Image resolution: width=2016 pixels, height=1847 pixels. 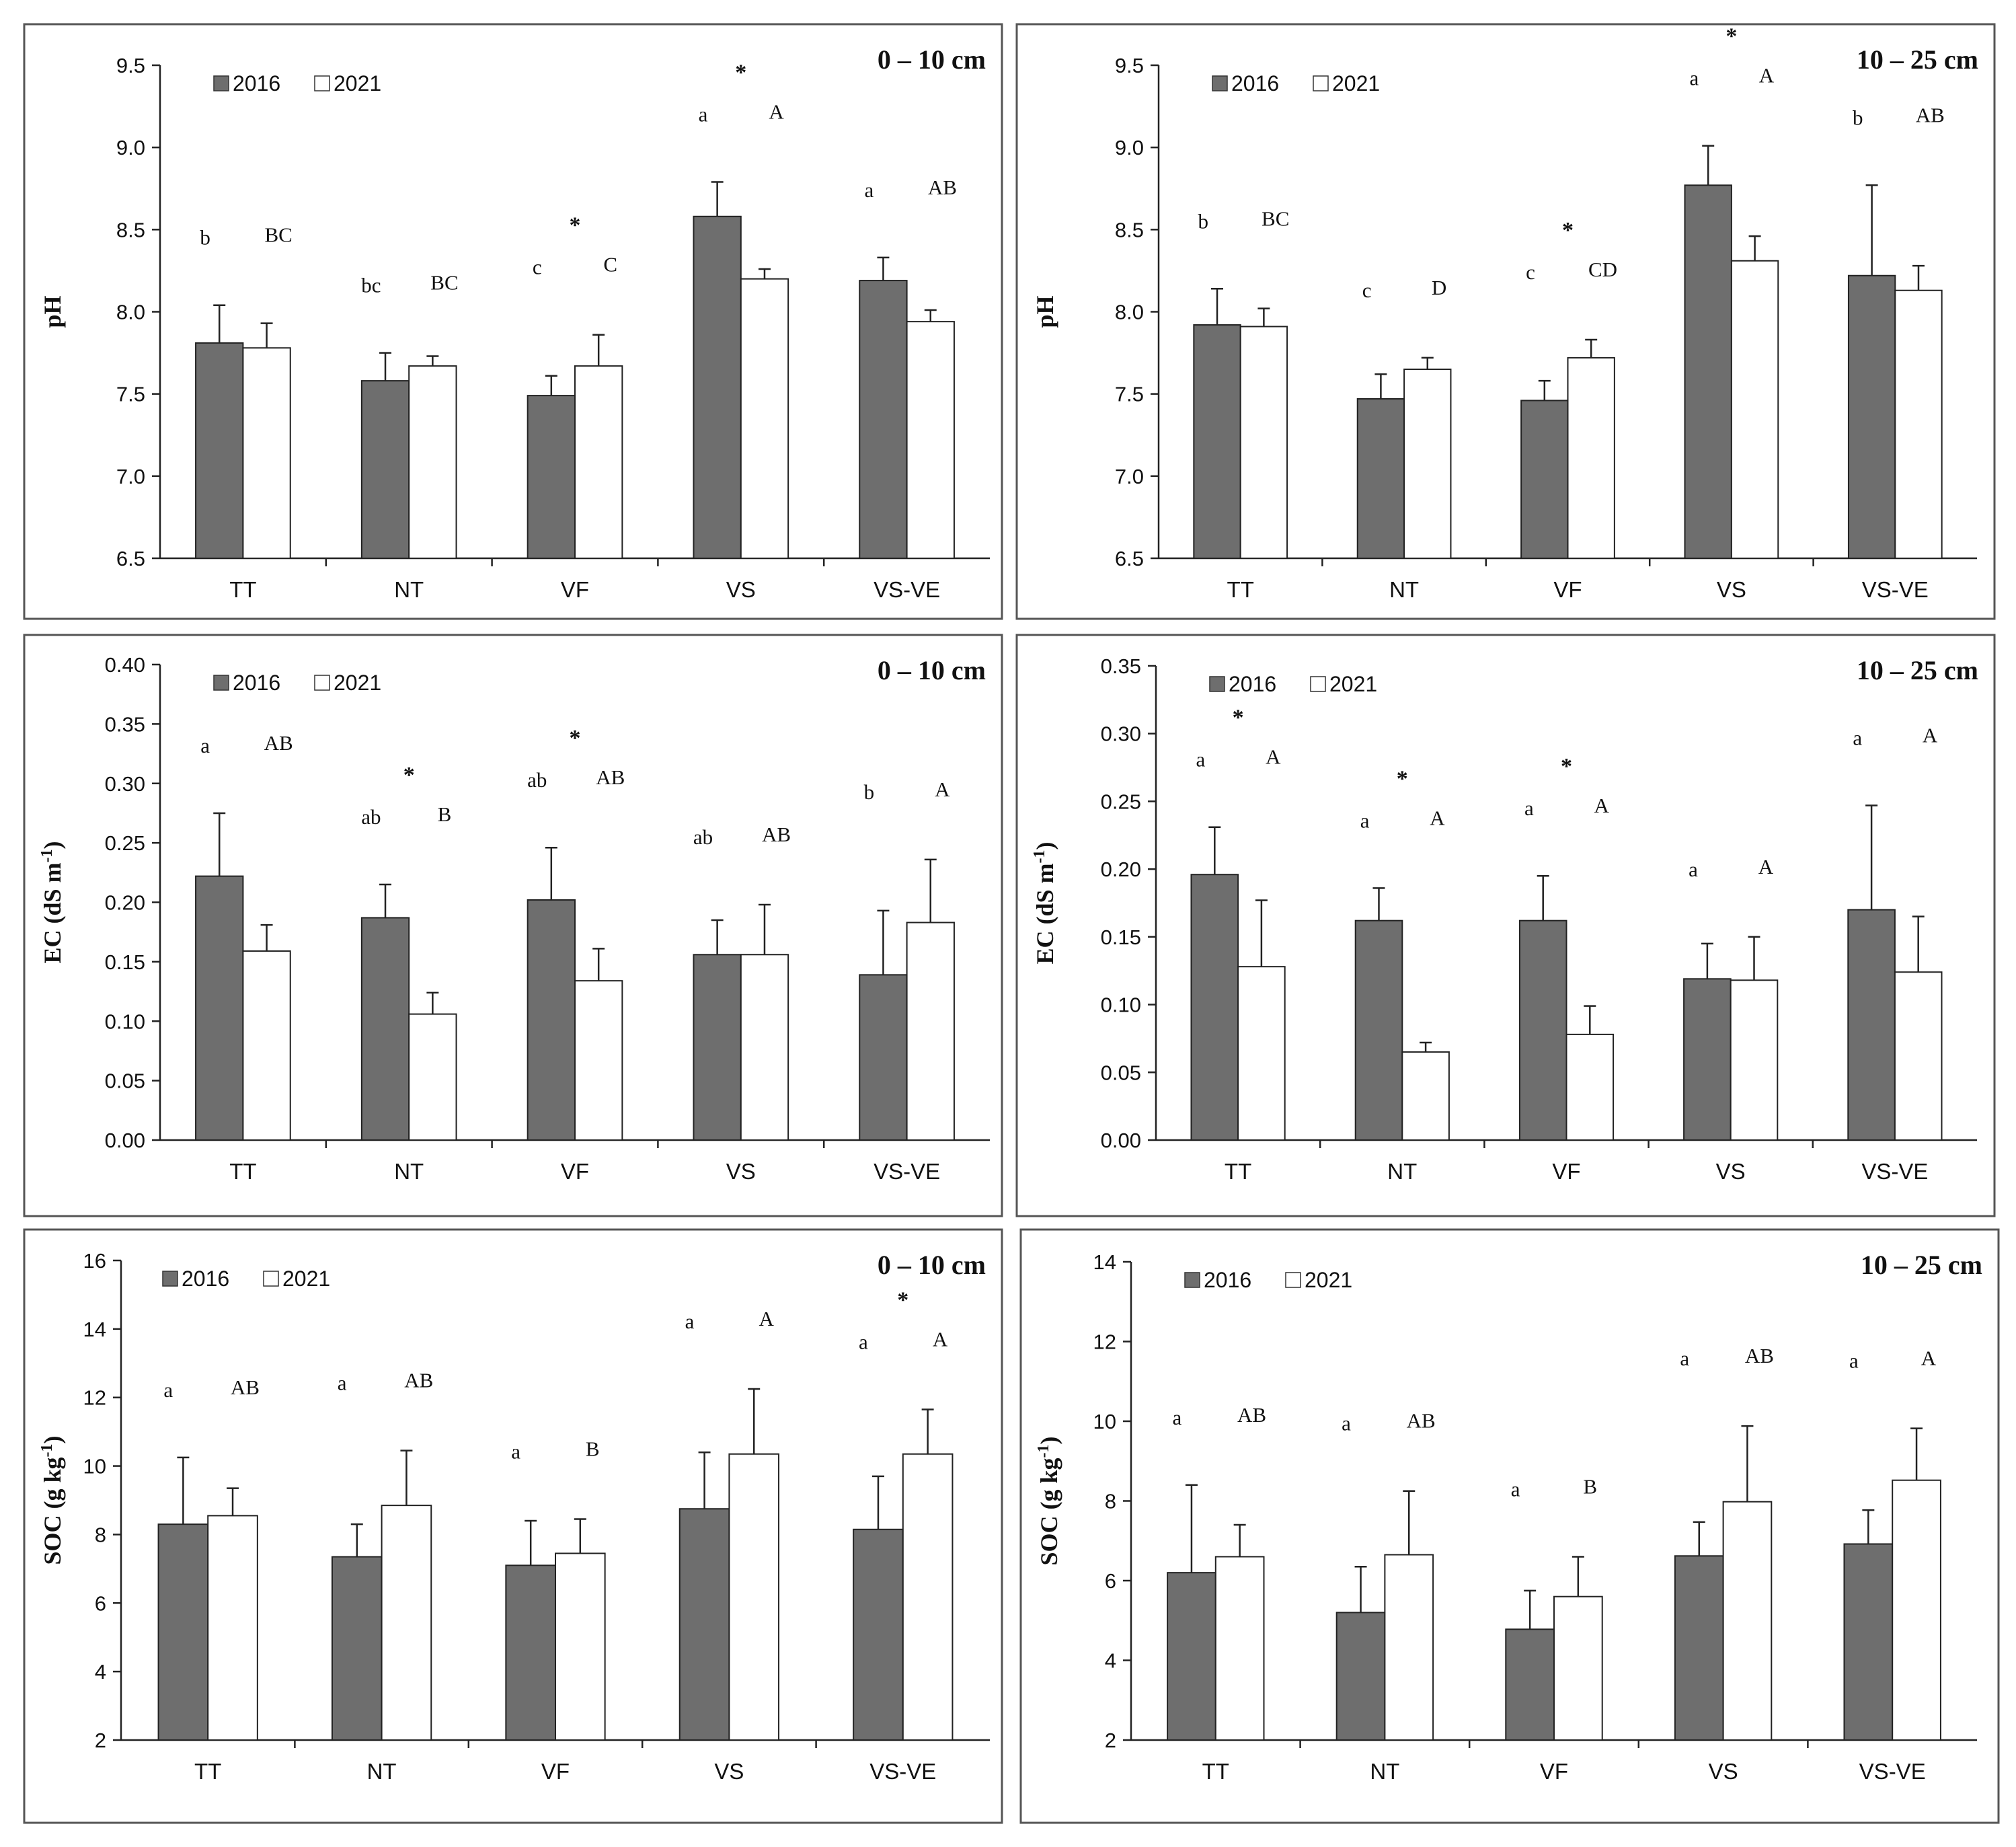 What do you see at coordinates (243, 590) in the screenshot?
I see `x-tick-label: TT` at bounding box center [243, 590].